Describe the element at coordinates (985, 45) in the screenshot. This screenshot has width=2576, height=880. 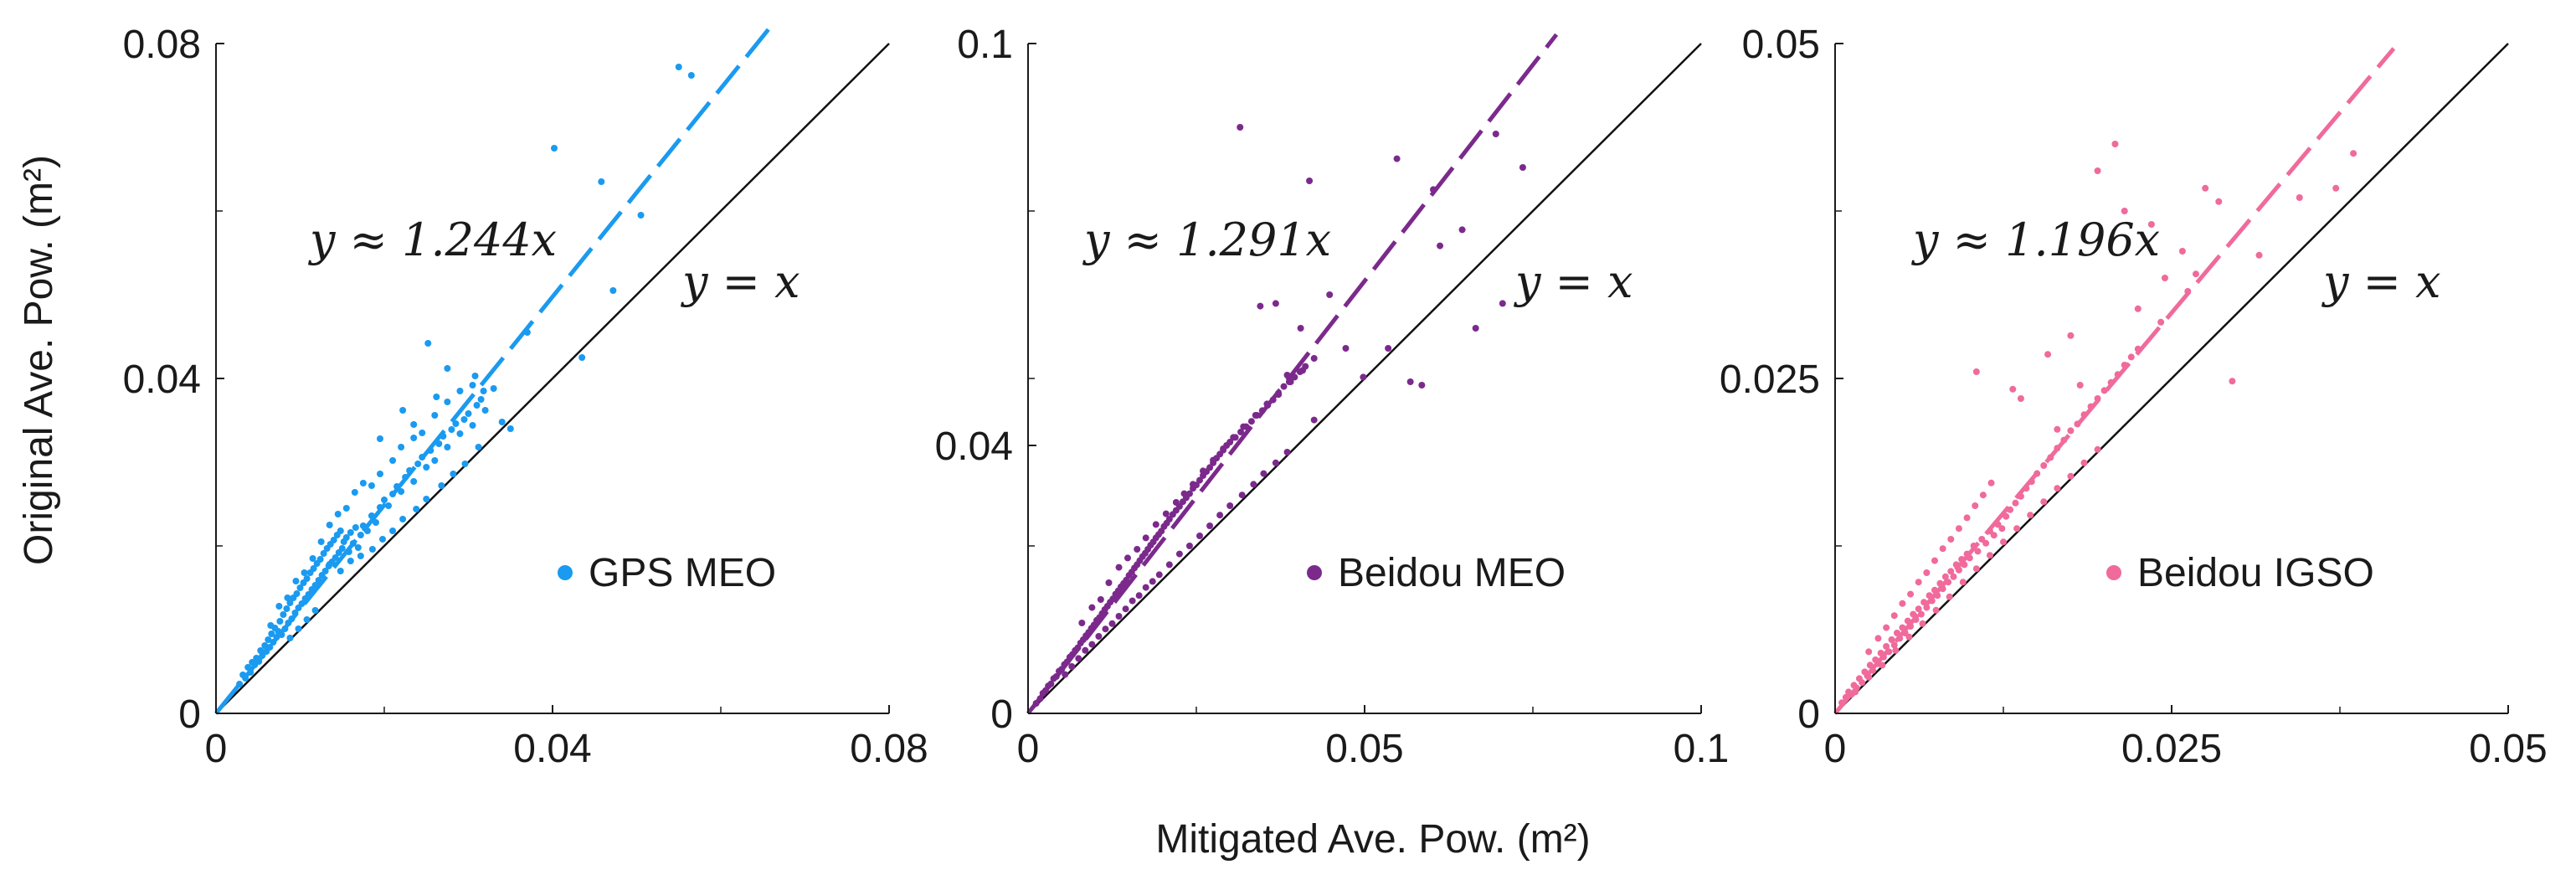
I see `y-tick-label: 0.1` at that location.